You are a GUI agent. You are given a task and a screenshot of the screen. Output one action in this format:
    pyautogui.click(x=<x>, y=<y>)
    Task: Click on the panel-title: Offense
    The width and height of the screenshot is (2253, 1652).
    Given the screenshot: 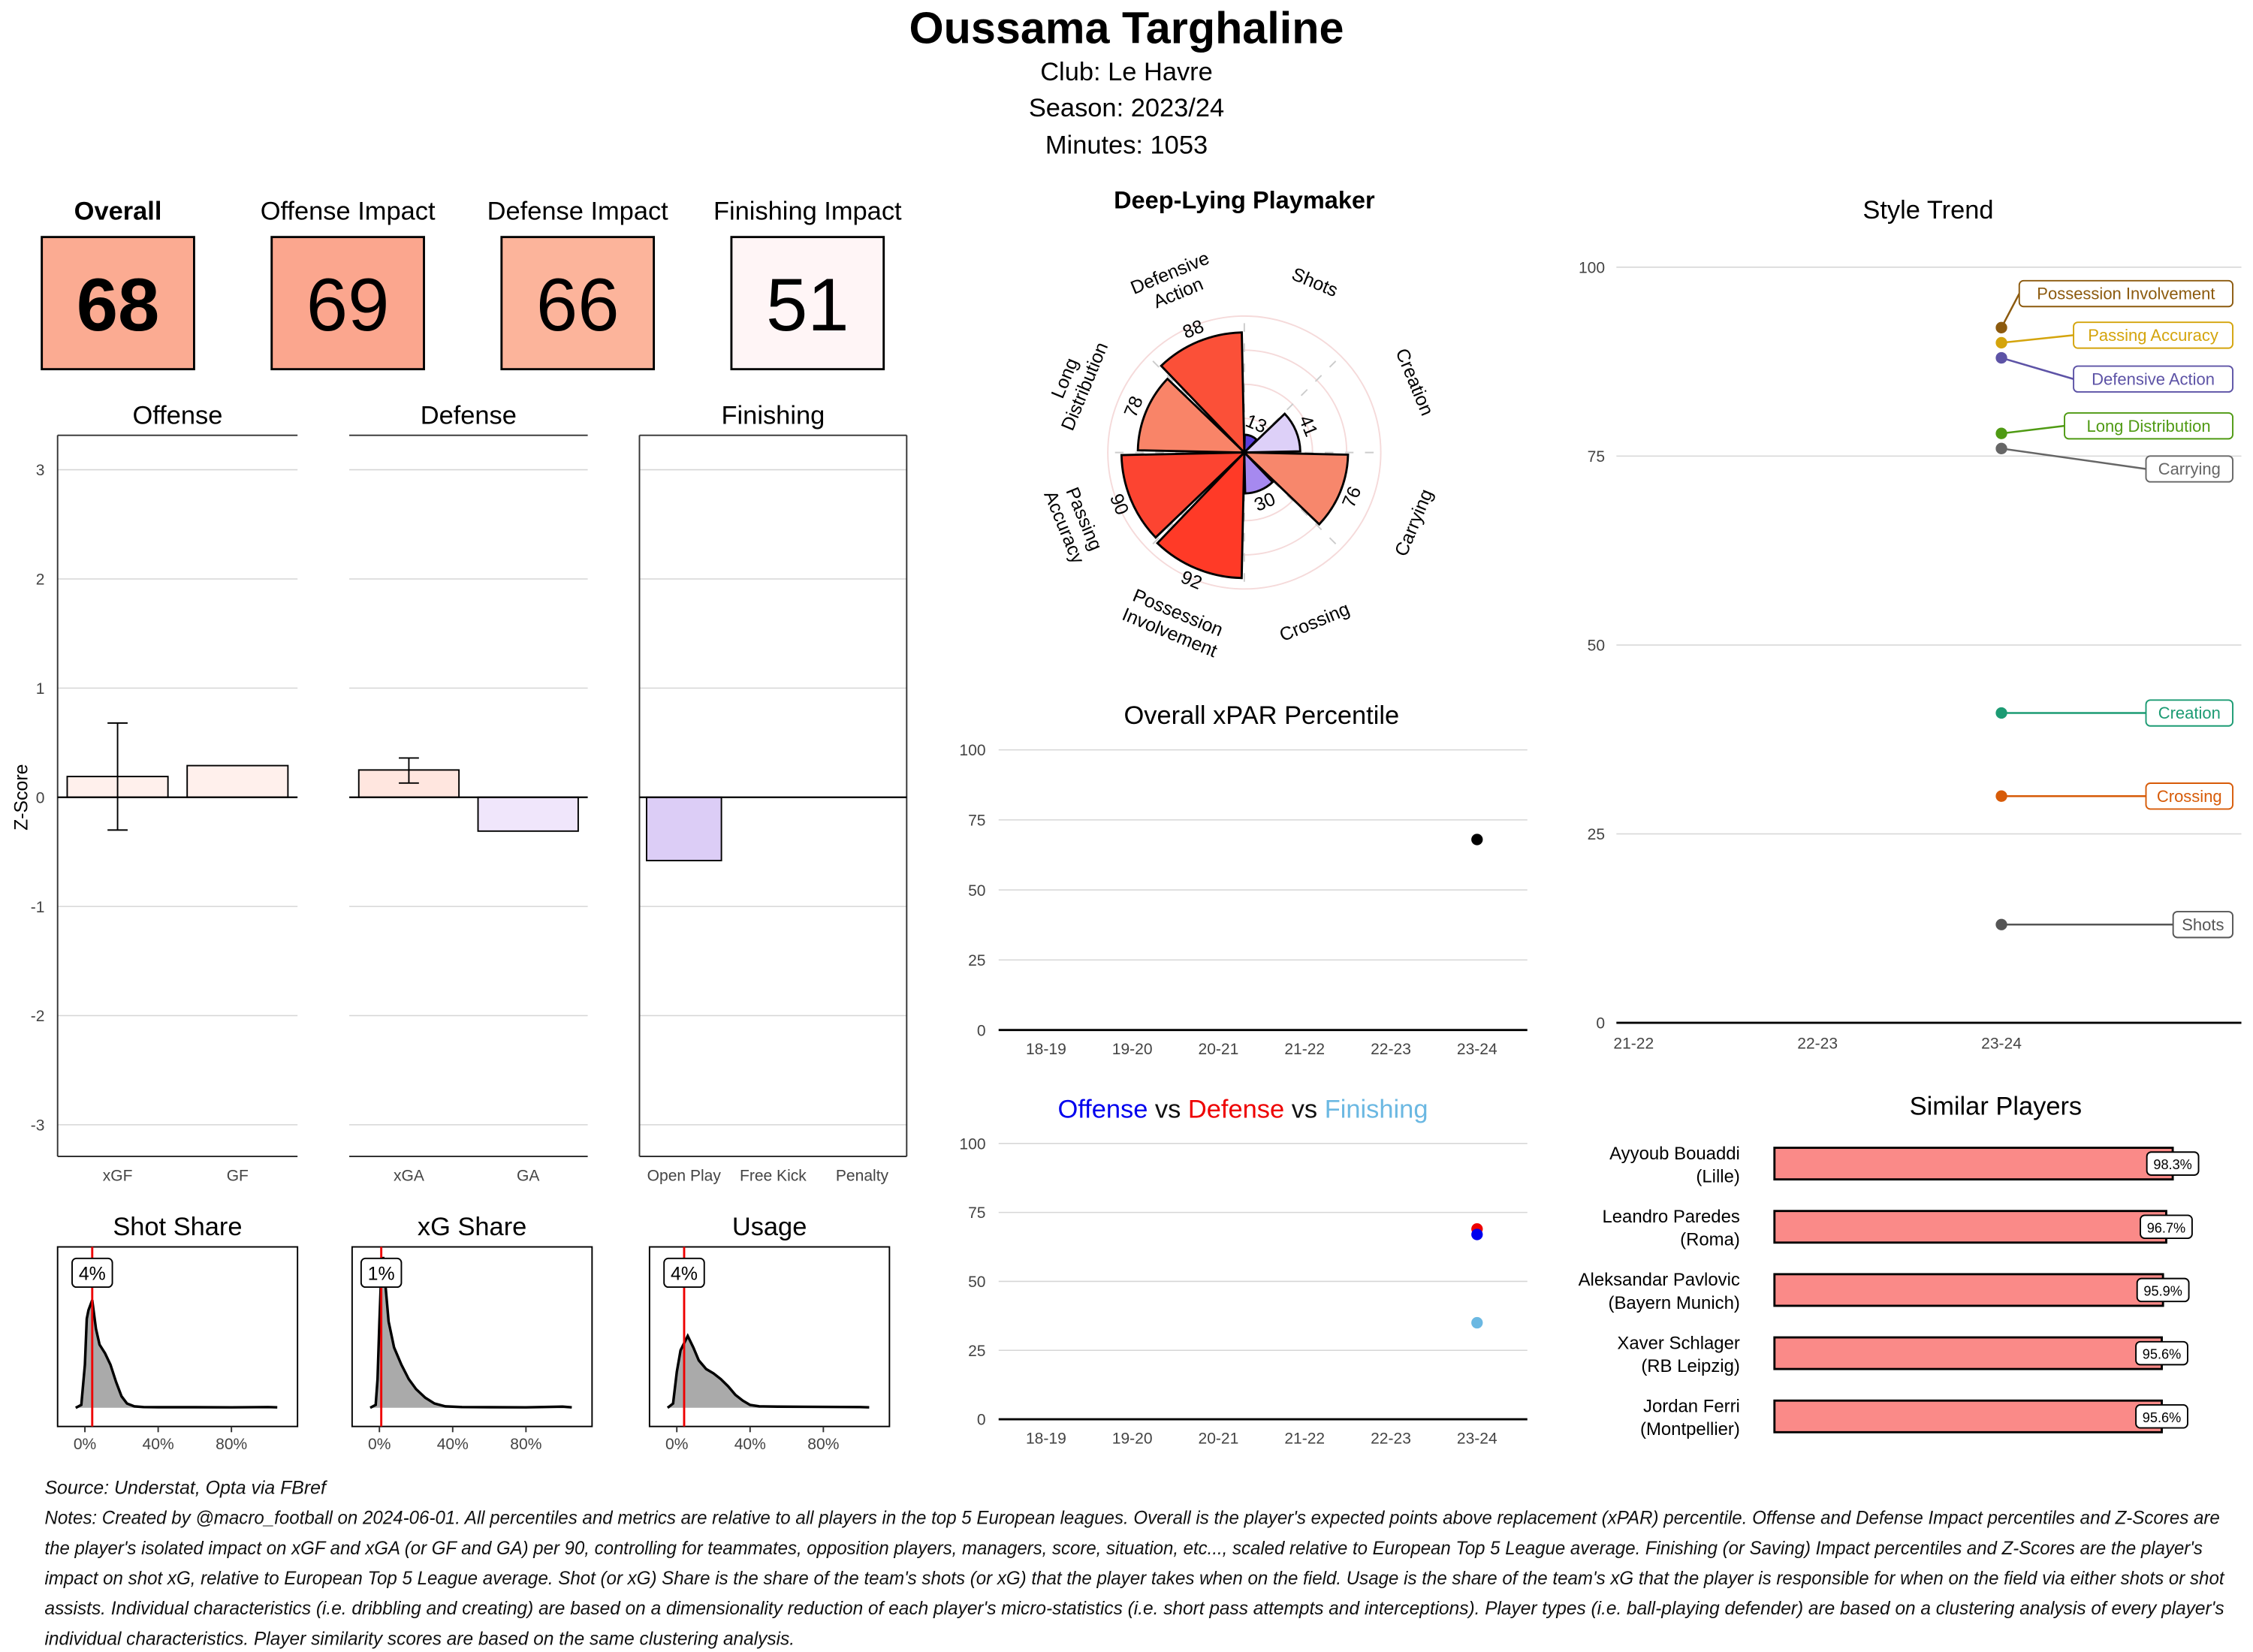 What is the action you would take?
    pyautogui.click(x=177, y=415)
    